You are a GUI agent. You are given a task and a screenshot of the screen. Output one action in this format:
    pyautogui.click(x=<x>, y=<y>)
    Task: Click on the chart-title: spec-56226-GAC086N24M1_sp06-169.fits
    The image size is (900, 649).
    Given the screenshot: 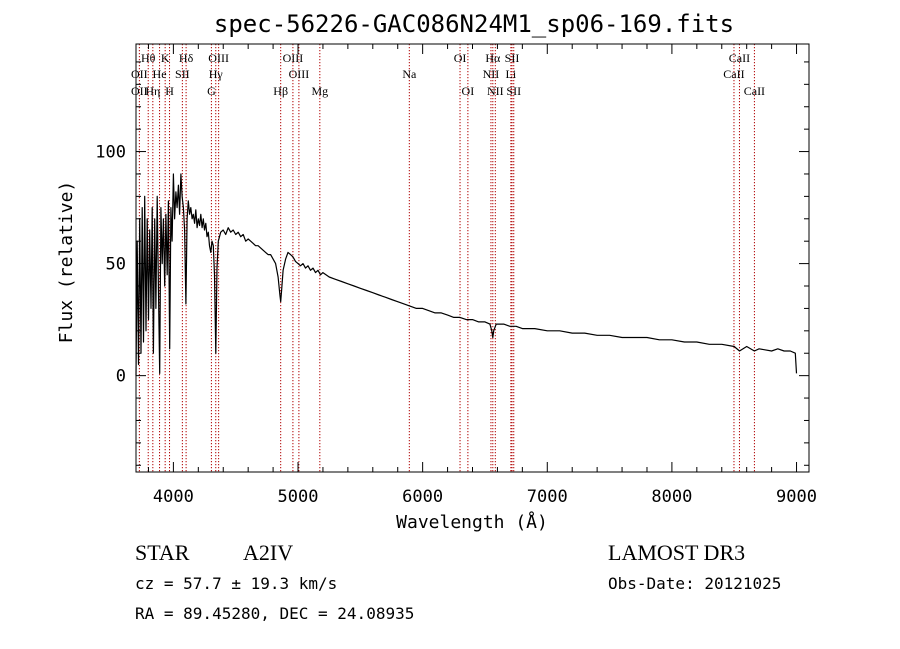 What is the action you would take?
    pyautogui.click(x=474, y=24)
    